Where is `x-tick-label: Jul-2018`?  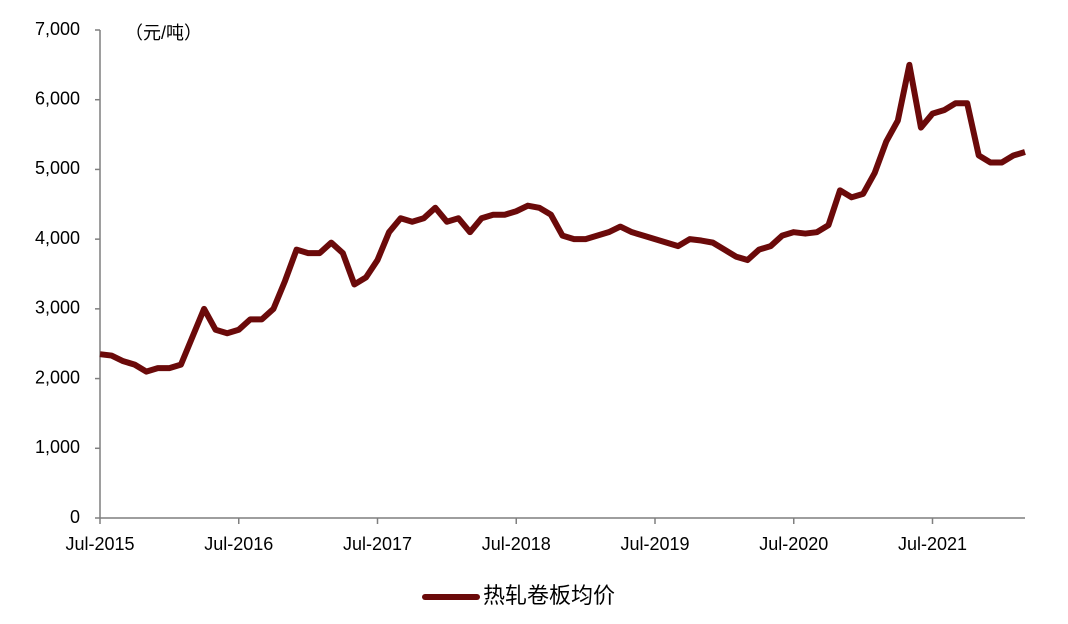
x-tick-label: Jul-2018 is located at coordinates (516, 544).